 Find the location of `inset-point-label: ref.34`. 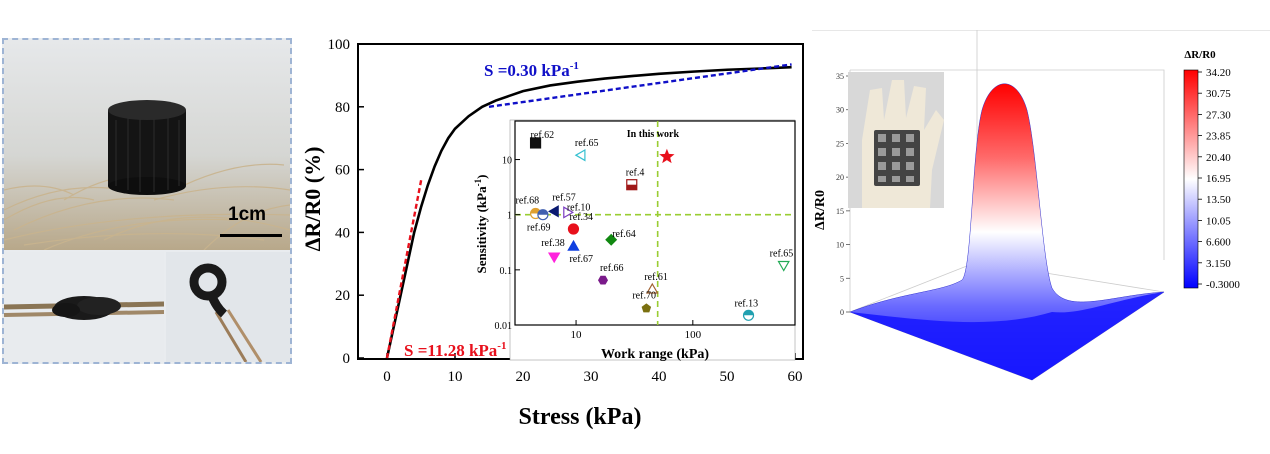

inset-point-label: ref.34 is located at coordinates (581, 217).